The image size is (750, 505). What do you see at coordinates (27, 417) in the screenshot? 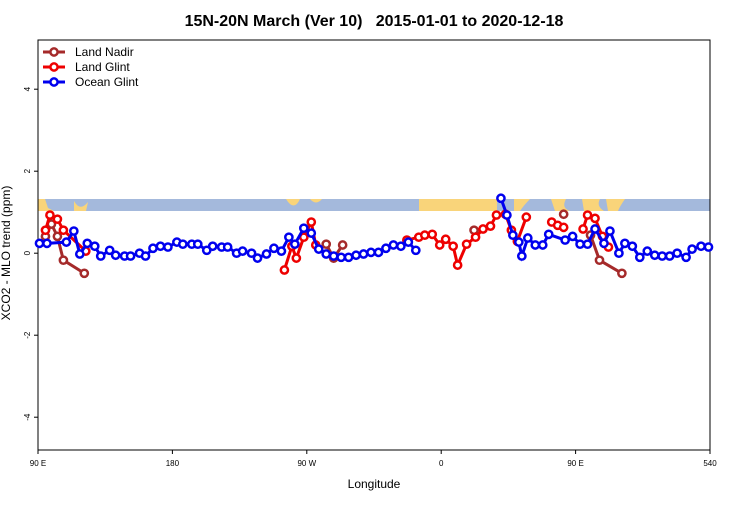
I see `y-tick-label: -4` at bounding box center [27, 417].